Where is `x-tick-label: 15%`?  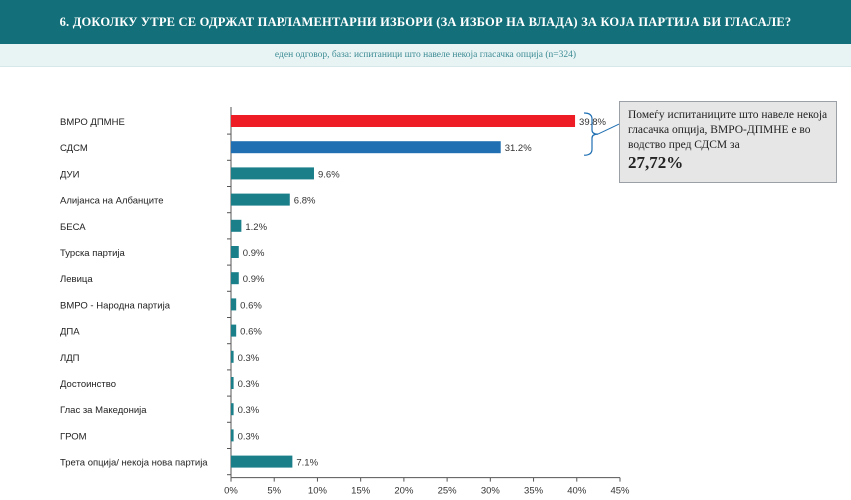 x-tick-label: 15% is located at coordinates (361, 491).